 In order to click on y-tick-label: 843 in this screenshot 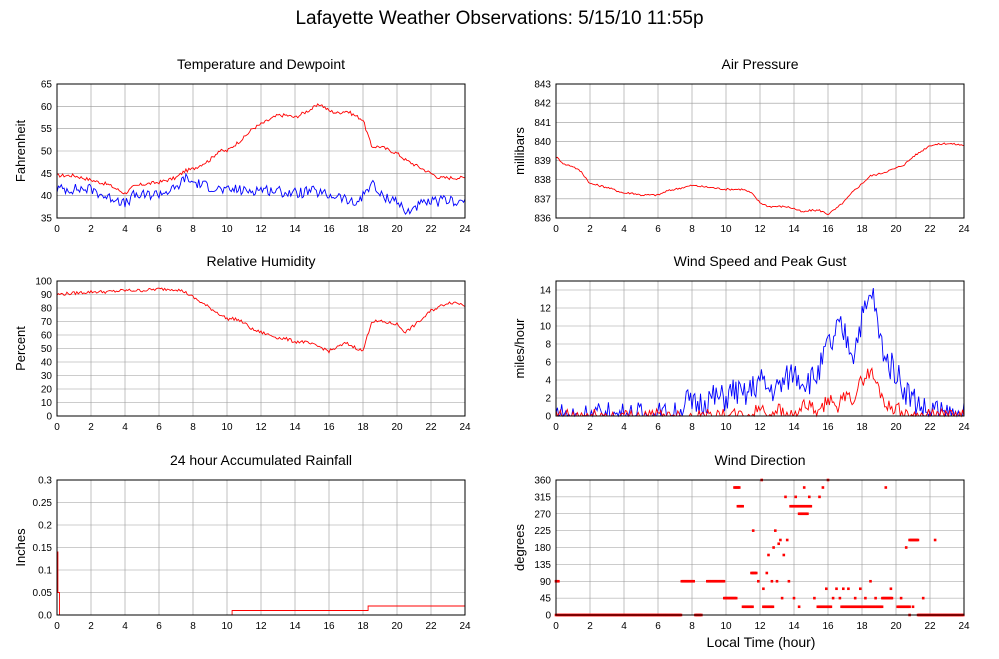, I will do `click(542, 85)`.